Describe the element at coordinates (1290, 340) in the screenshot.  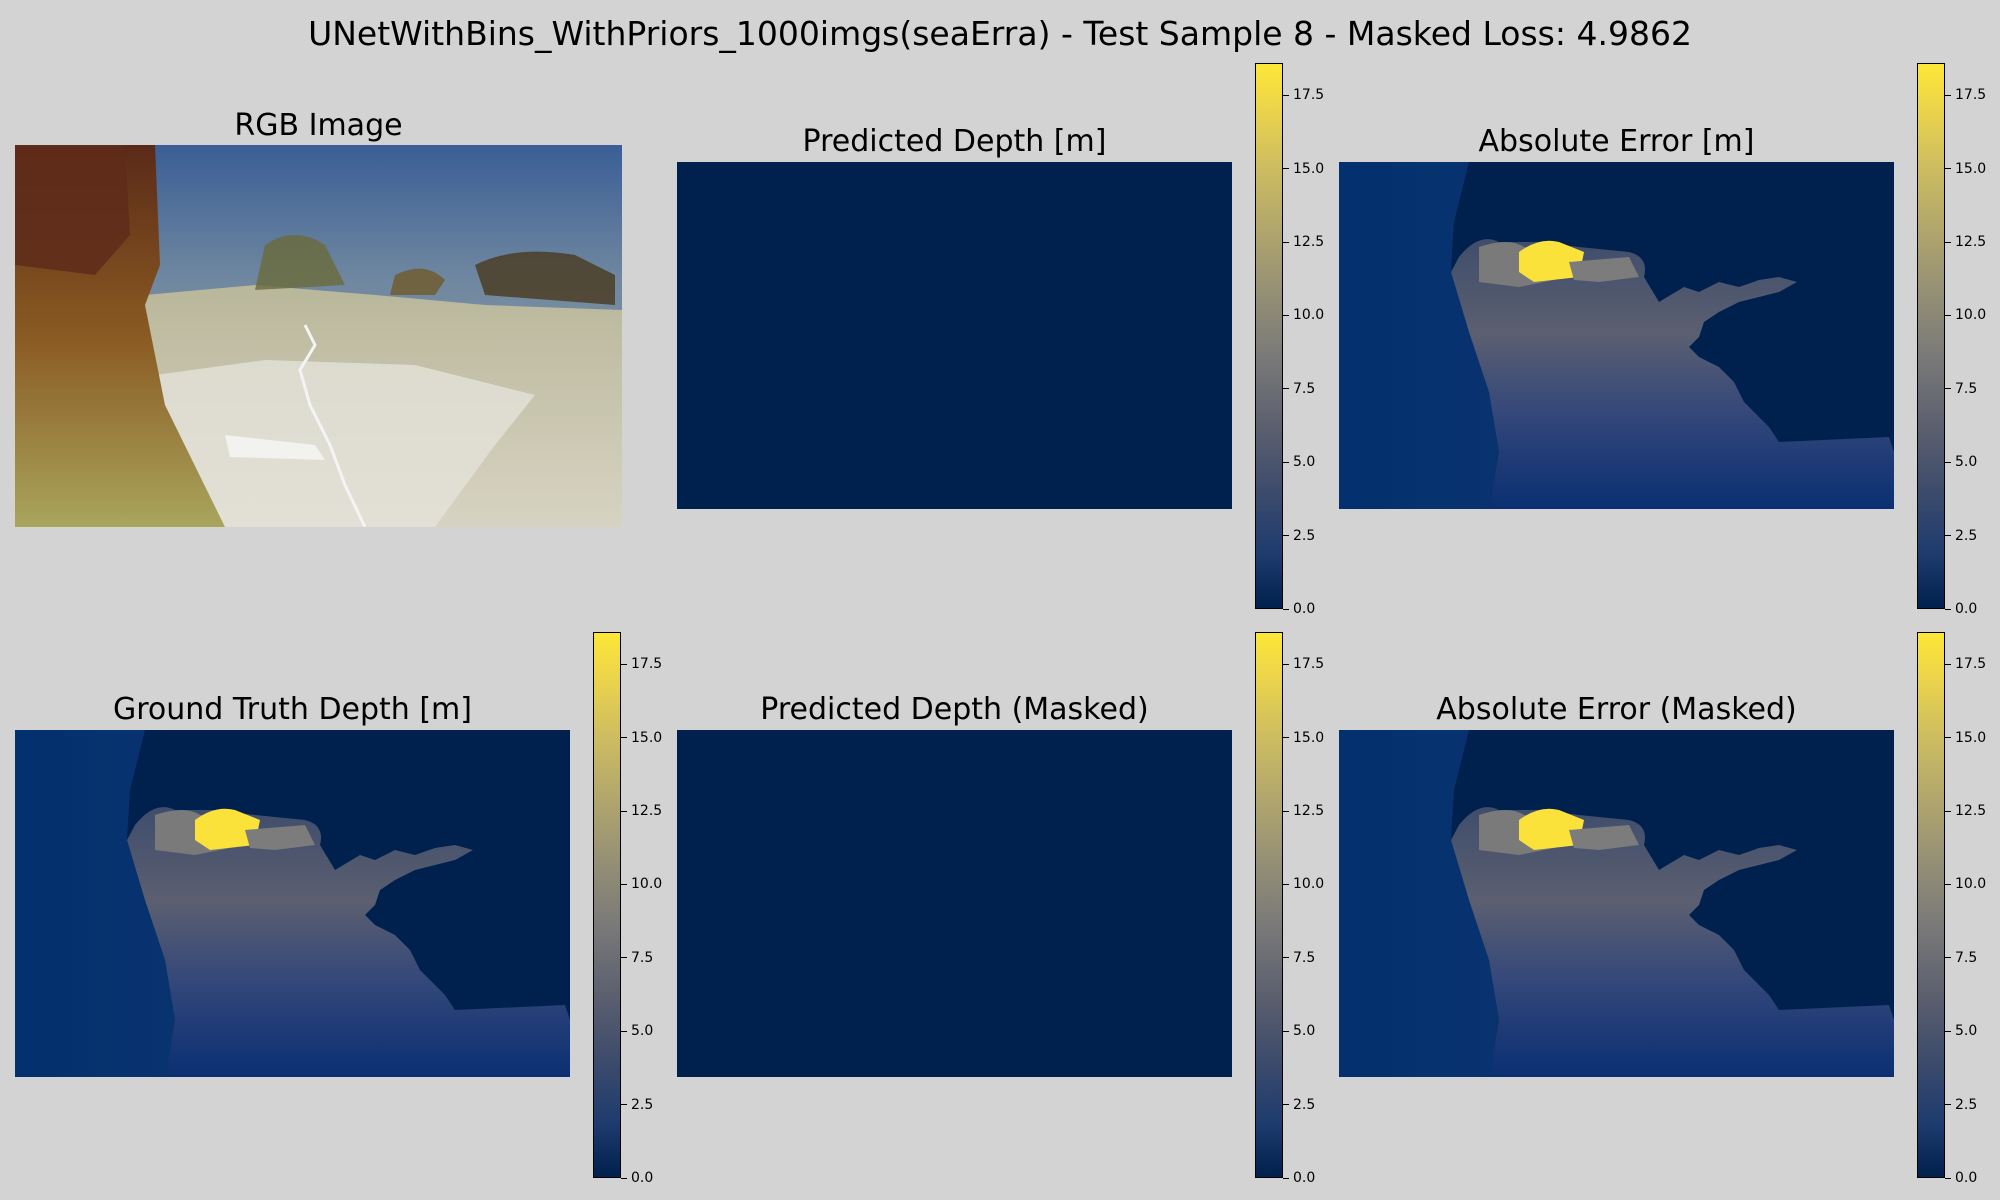
I see `pred-colorbar: 0.0 2.5 5.0 7.5 10.0 12.5 15.0 17.5` at that location.